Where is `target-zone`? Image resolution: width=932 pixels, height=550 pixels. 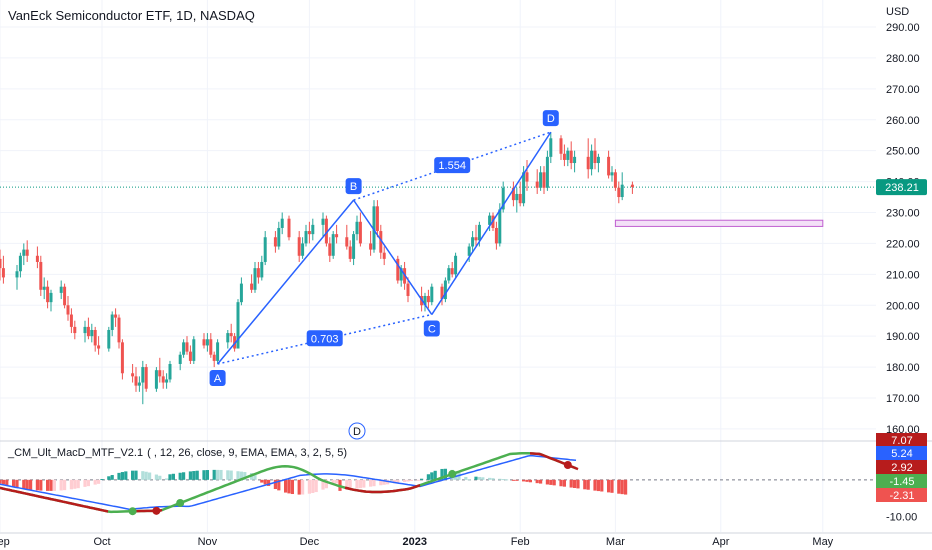 target-zone is located at coordinates (719, 223).